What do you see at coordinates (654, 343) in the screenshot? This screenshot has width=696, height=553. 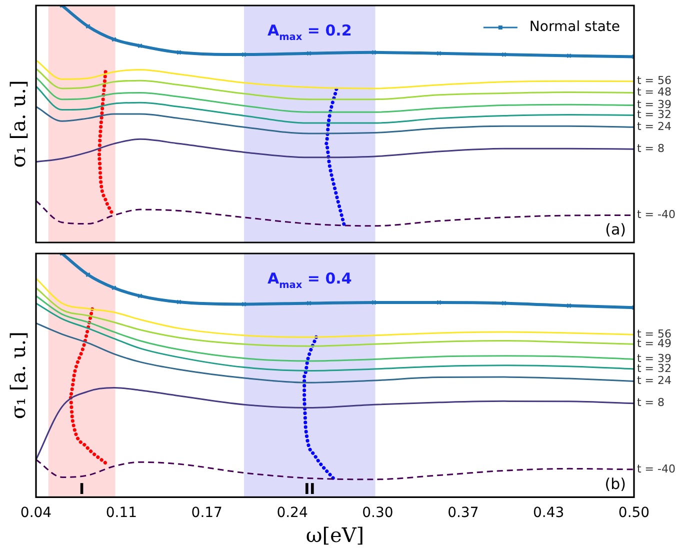 I see `series-label: t = 49` at bounding box center [654, 343].